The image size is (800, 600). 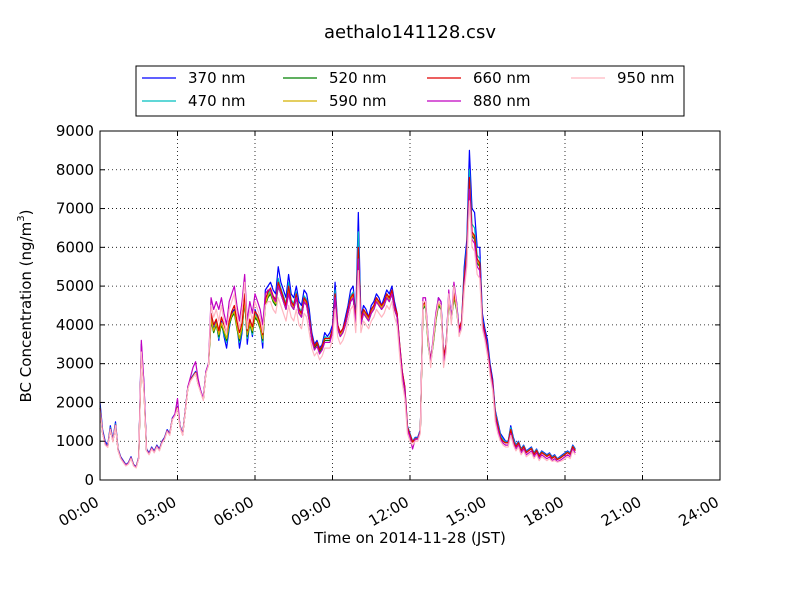 I want to click on y-tick-label: 9000, so click(x=75, y=131).